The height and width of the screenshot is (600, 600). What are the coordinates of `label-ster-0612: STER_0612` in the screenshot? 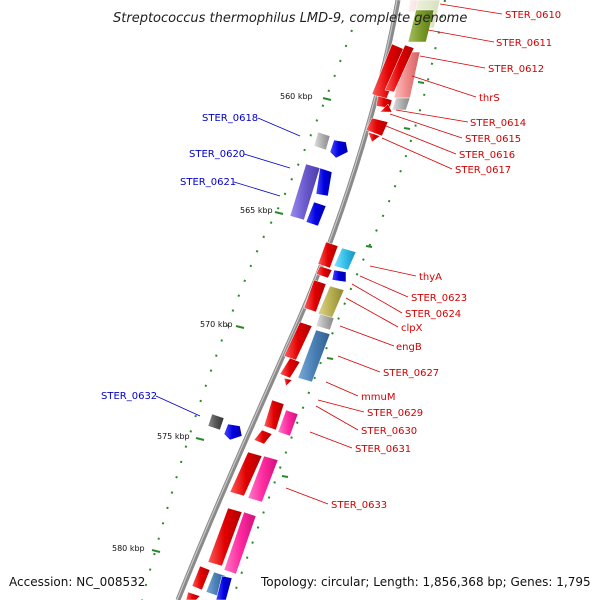 It's located at (516, 69).